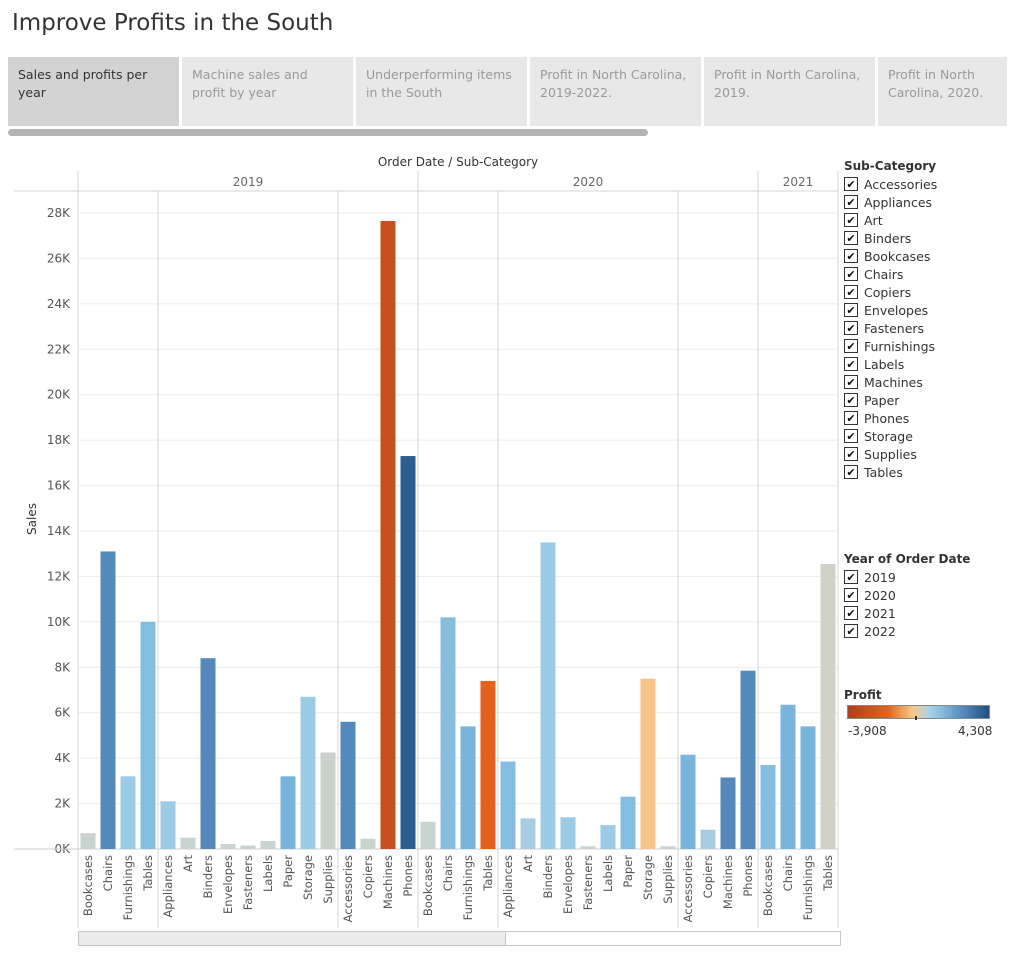 This screenshot has height=963, width=1015. I want to click on bar-paper, so click(628, 822).